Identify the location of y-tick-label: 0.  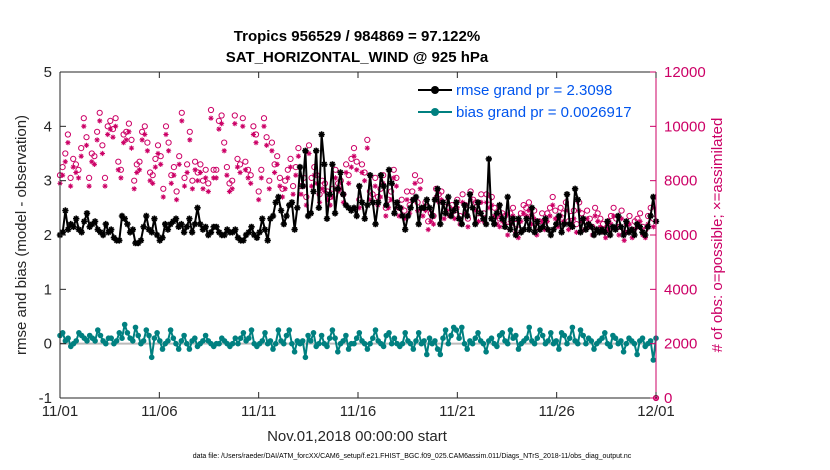
(48, 344).